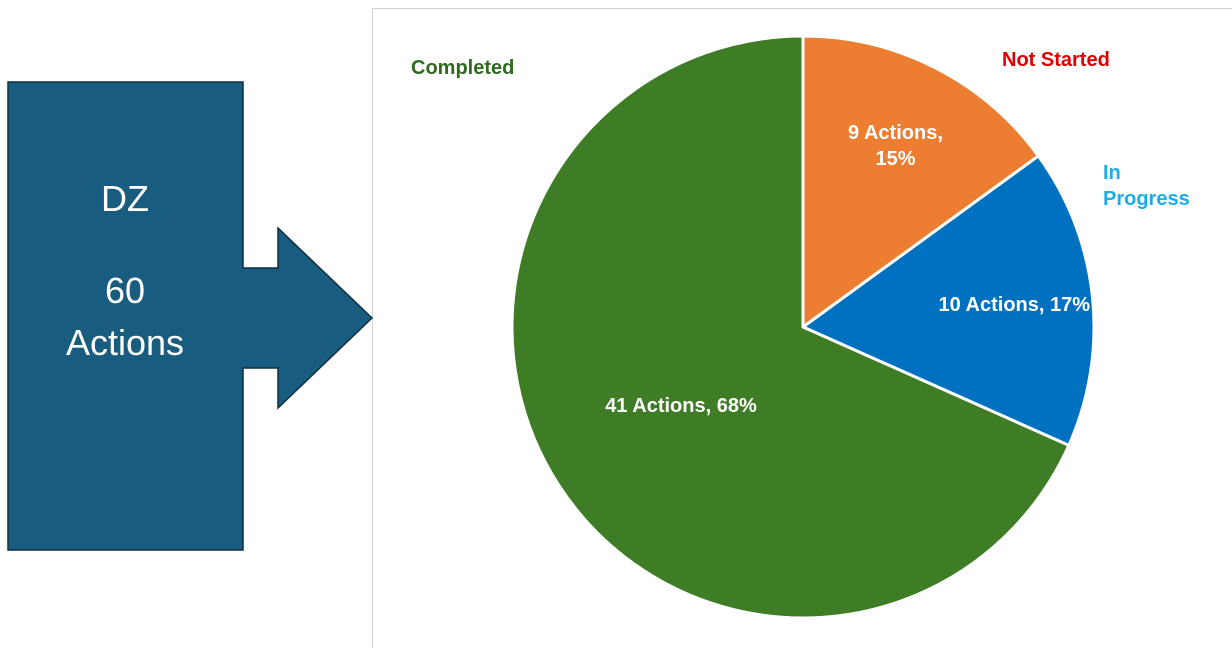 The image size is (1232, 648). What do you see at coordinates (895, 145) in the screenshot?
I see `value-label: 9 Actions, 15%` at bounding box center [895, 145].